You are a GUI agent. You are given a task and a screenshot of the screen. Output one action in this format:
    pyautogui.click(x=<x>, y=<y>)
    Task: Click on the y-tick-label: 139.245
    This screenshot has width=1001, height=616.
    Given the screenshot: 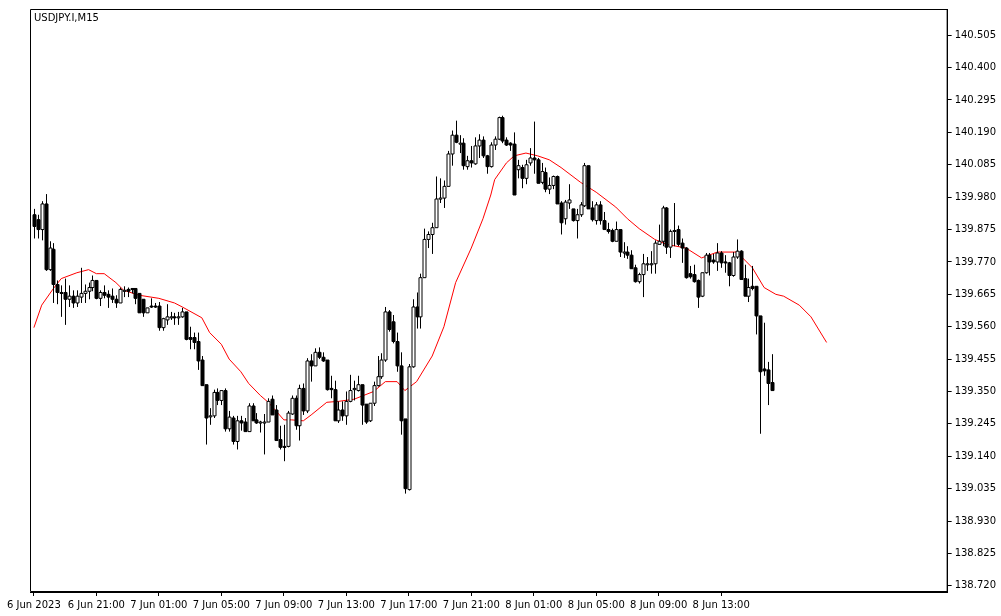 What is the action you would take?
    pyautogui.click(x=975, y=423)
    